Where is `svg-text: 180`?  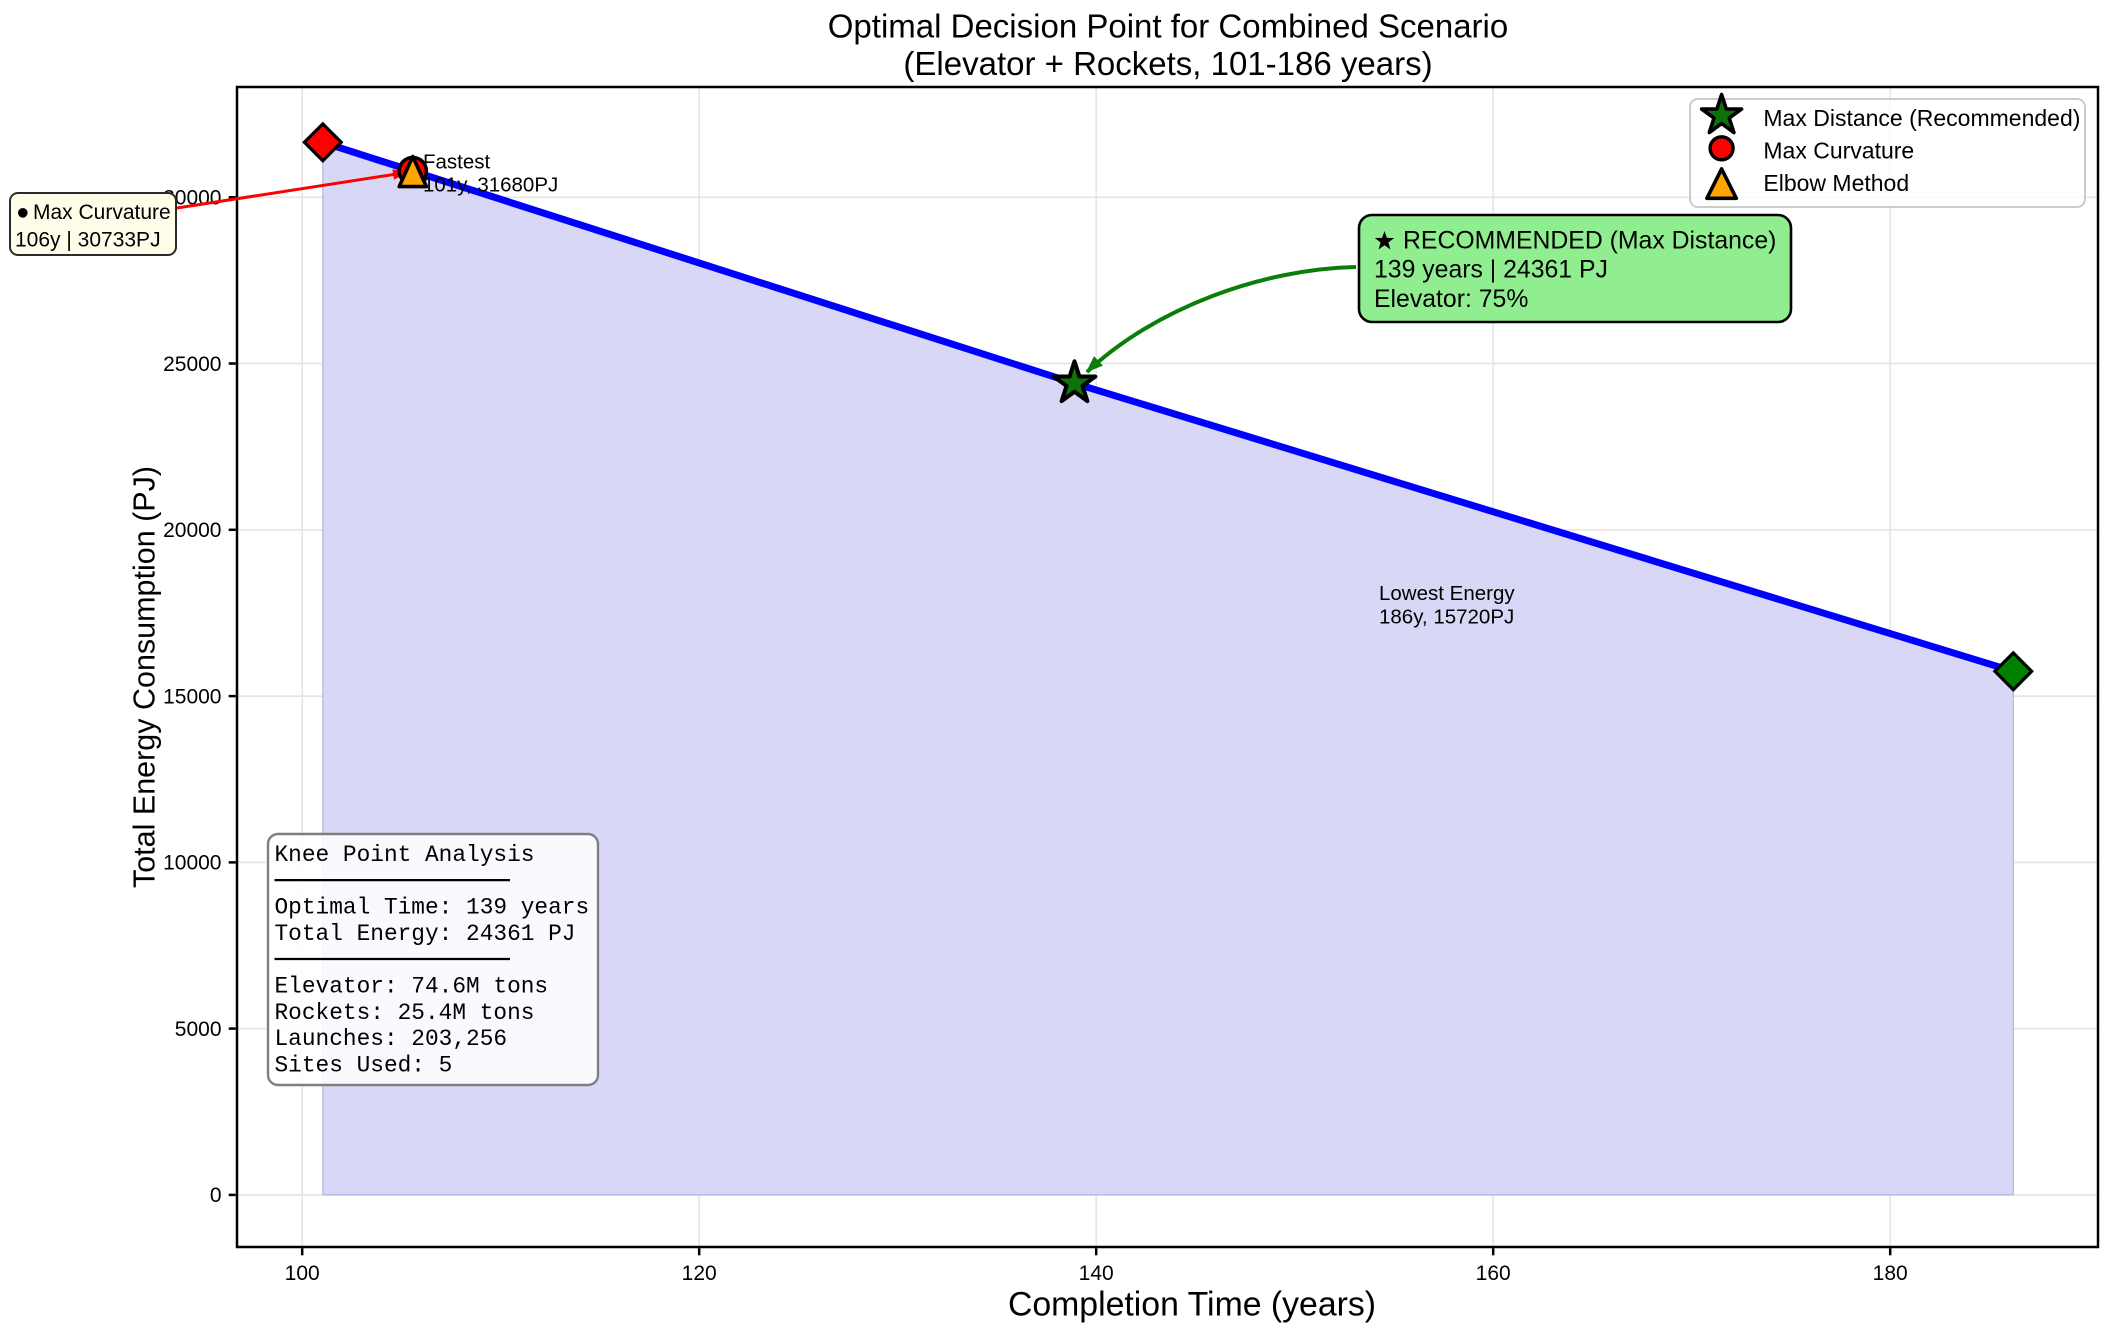
svg-text: 180 is located at coordinates (1890, 1273).